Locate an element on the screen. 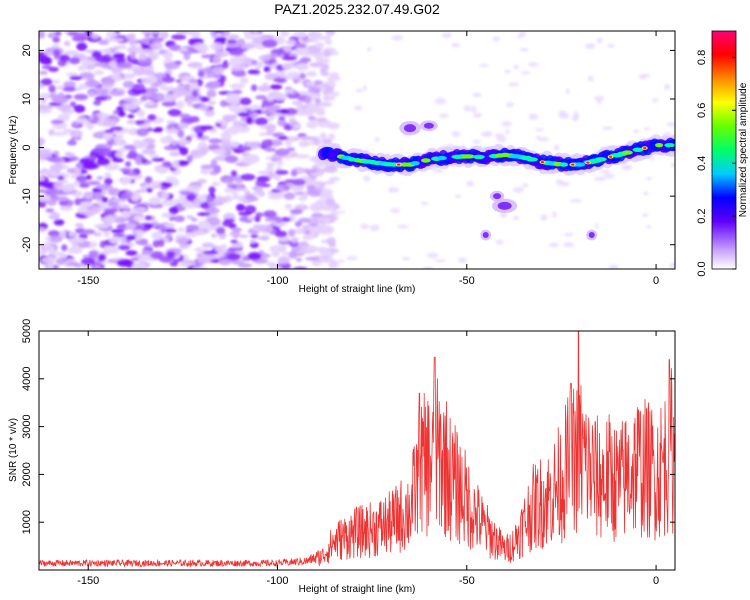 This screenshot has width=750, height=600. colorbar-tick-label: 0.2 is located at coordinates (702, 215).